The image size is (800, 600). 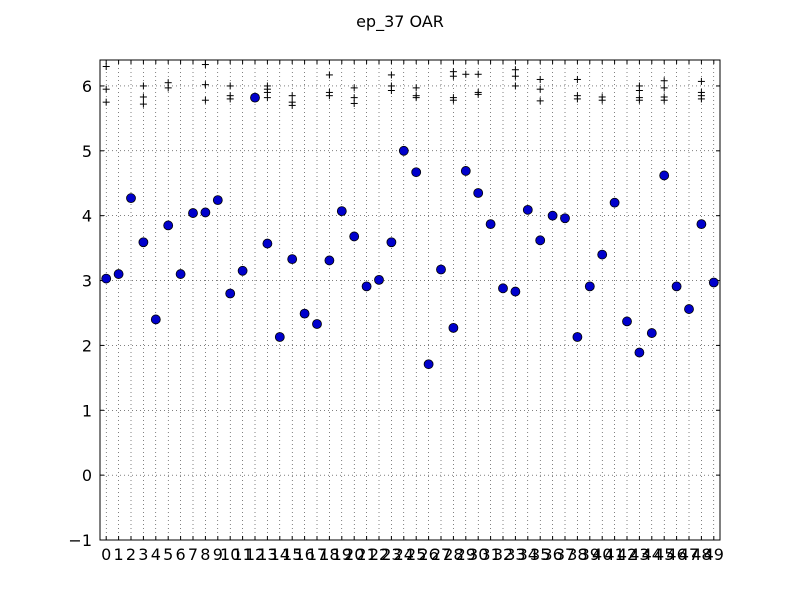 I want to click on x-tick-label: 18, so click(x=329, y=554).